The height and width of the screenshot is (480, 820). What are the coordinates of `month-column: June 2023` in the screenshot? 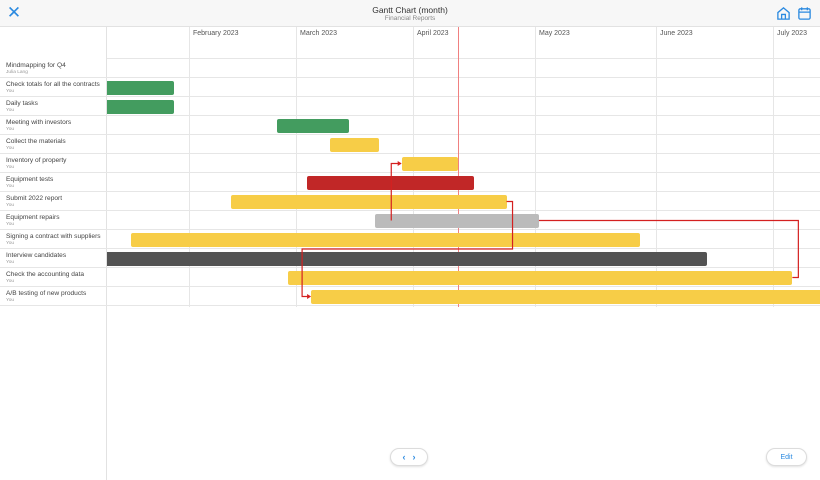 It's located at (674, 167).